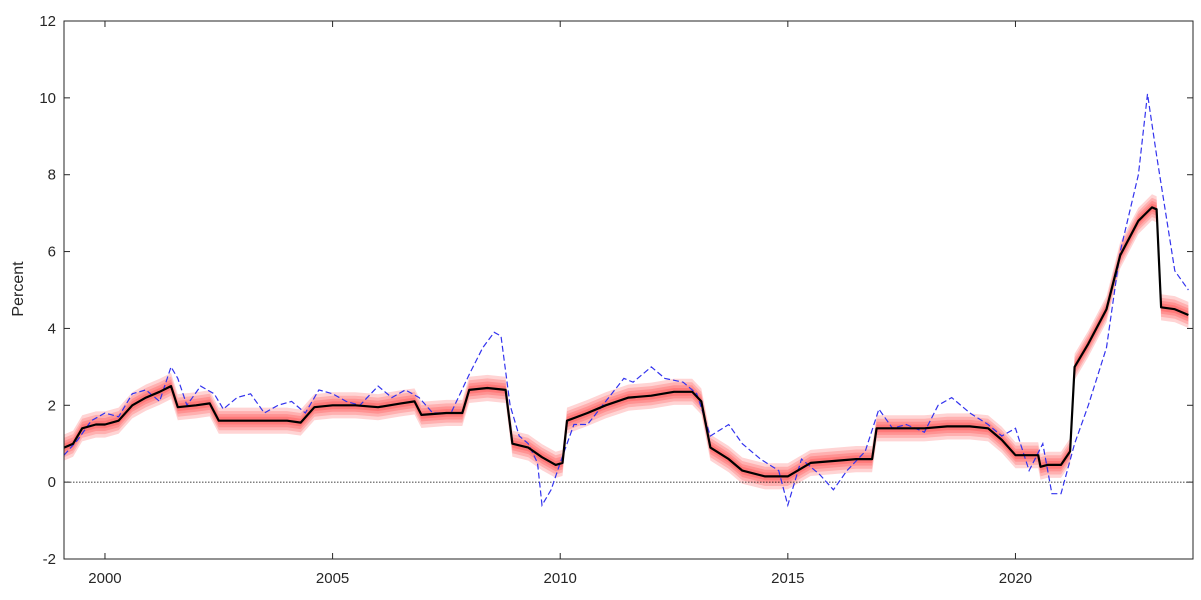 The height and width of the screenshot is (600, 1201). I want to click on y-axis-label: Percent, so click(18, 289).